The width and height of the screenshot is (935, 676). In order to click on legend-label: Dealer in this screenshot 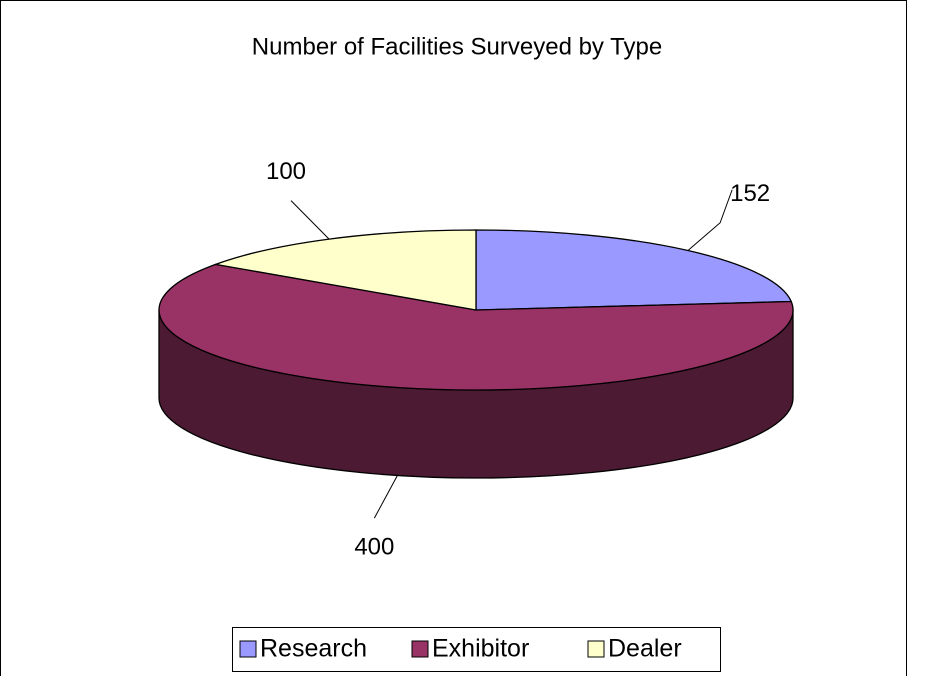, I will do `click(645, 649)`.